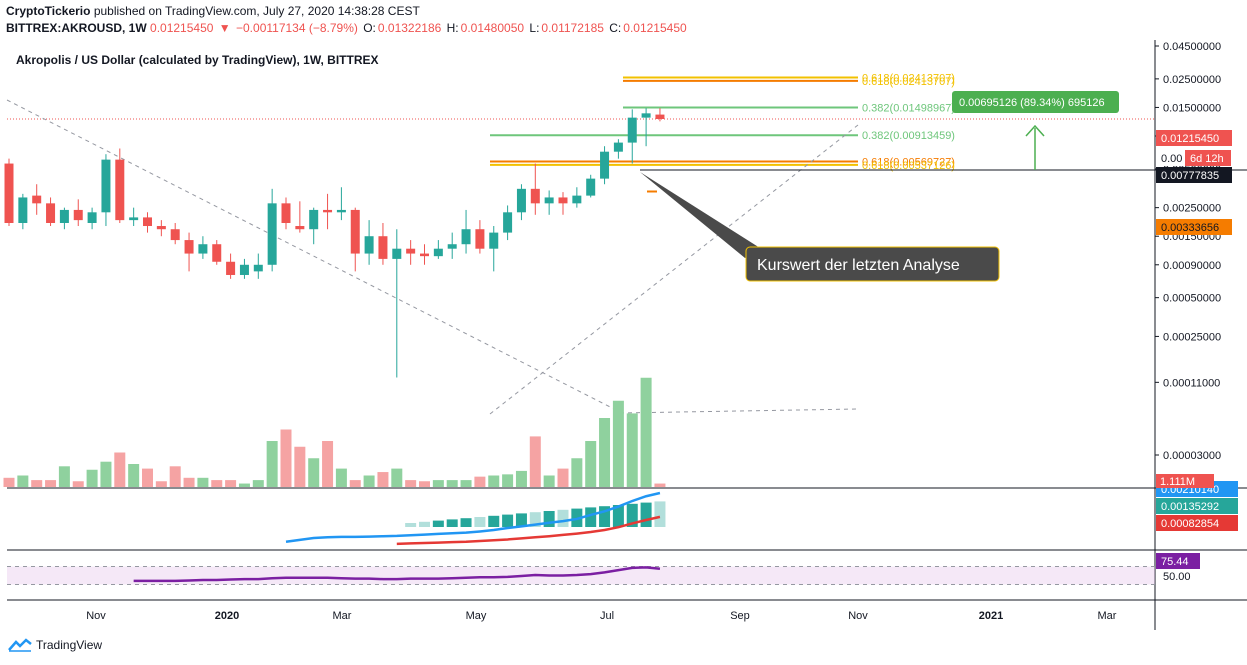 This screenshot has width=1247, height=665. Describe the element at coordinates (1192, 209) in the screenshot. I see `y-tick-label: 0.00250000` at that location.